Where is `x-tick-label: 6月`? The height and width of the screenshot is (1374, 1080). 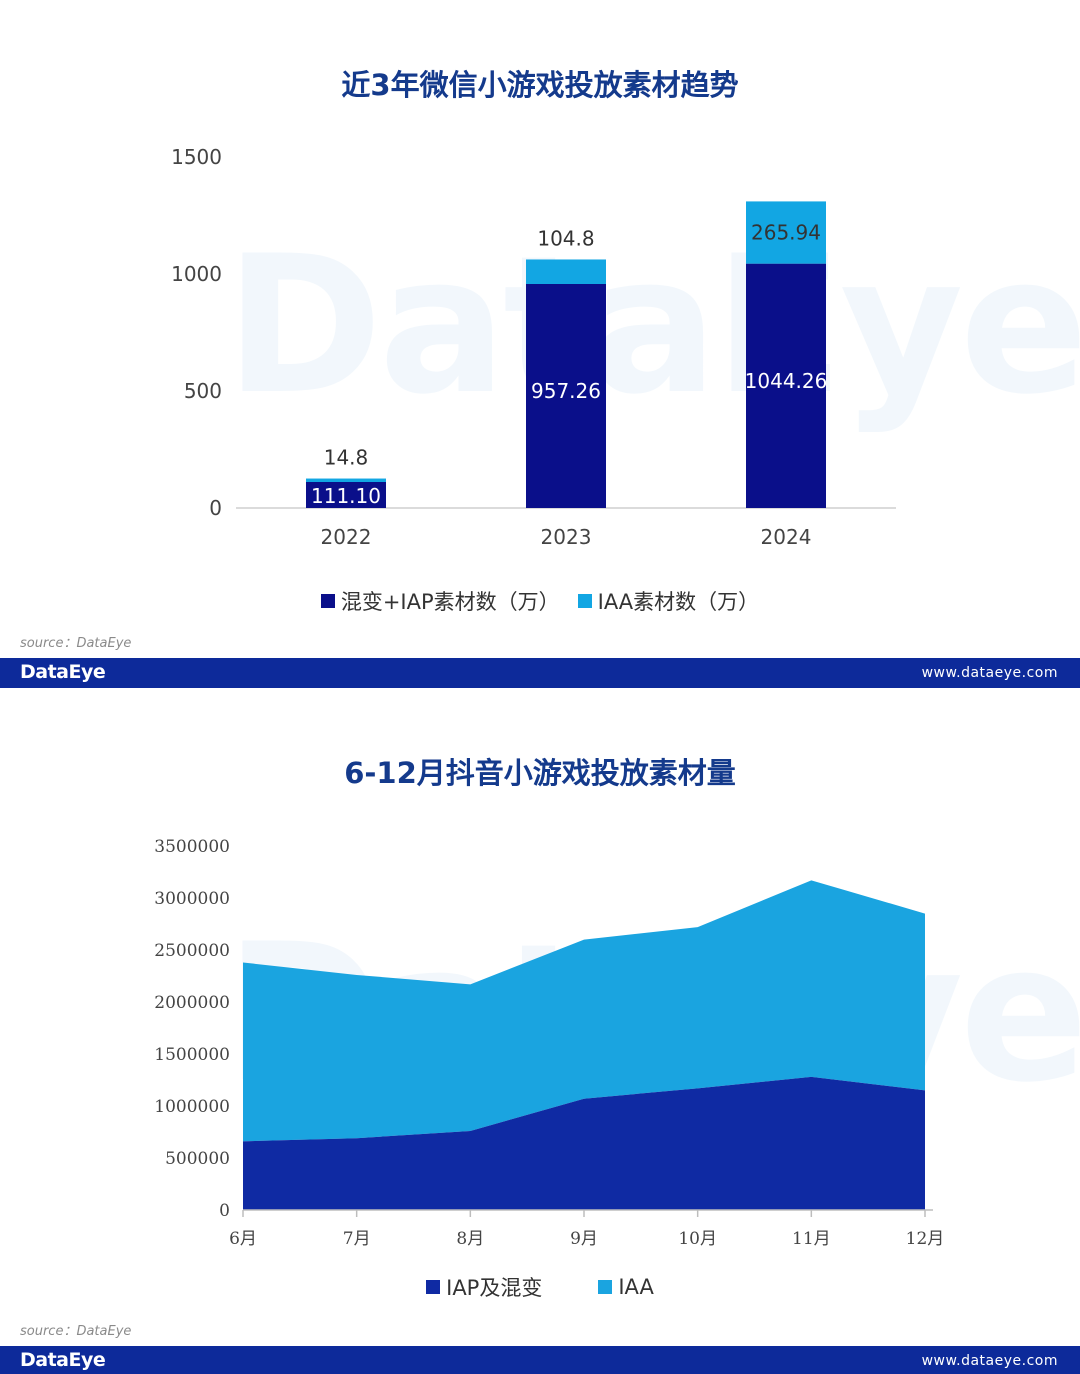 x-tick-label: 6月 is located at coordinates (243, 1239).